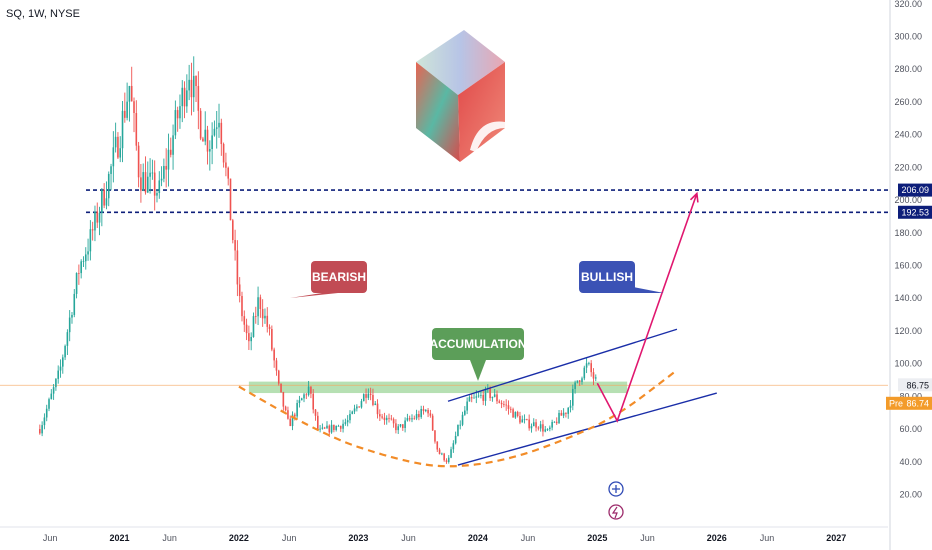  What do you see at coordinates (314, 295) in the screenshot?
I see `callout-tail` at bounding box center [314, 295].